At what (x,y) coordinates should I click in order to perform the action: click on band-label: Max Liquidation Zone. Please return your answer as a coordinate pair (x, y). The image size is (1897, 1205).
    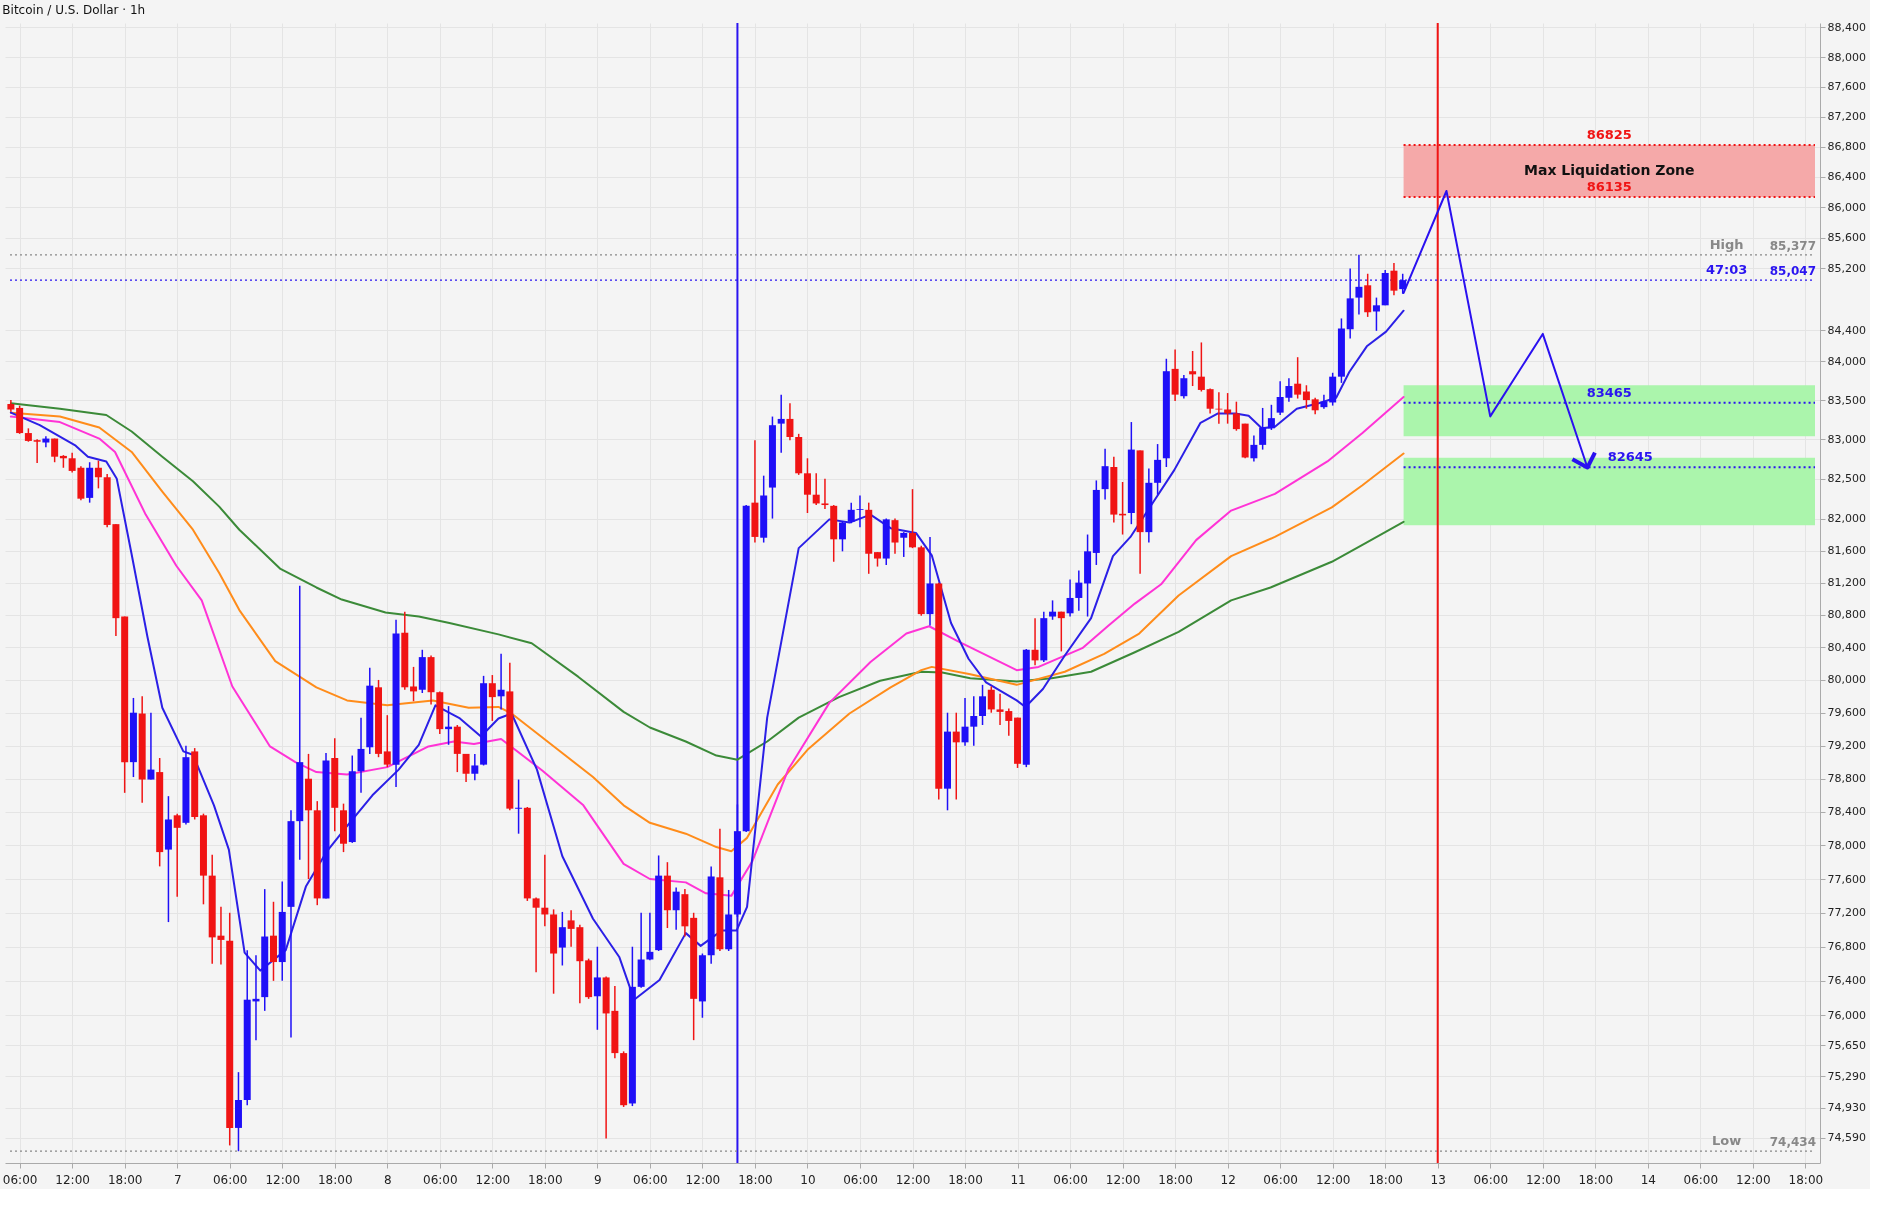
    Looking at the image, I should click on (1609, 169).